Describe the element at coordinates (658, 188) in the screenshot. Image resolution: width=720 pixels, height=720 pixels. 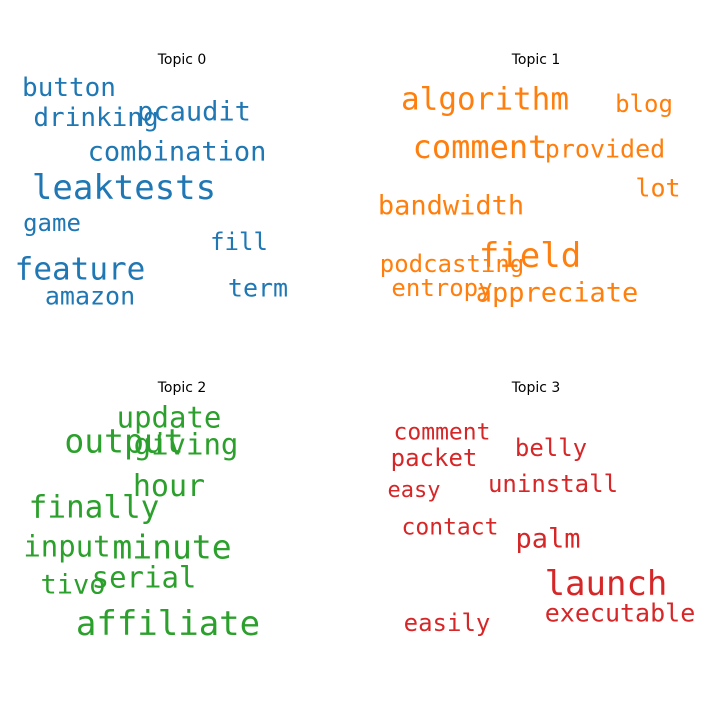
I see `topic-1-word: lot` at that location.